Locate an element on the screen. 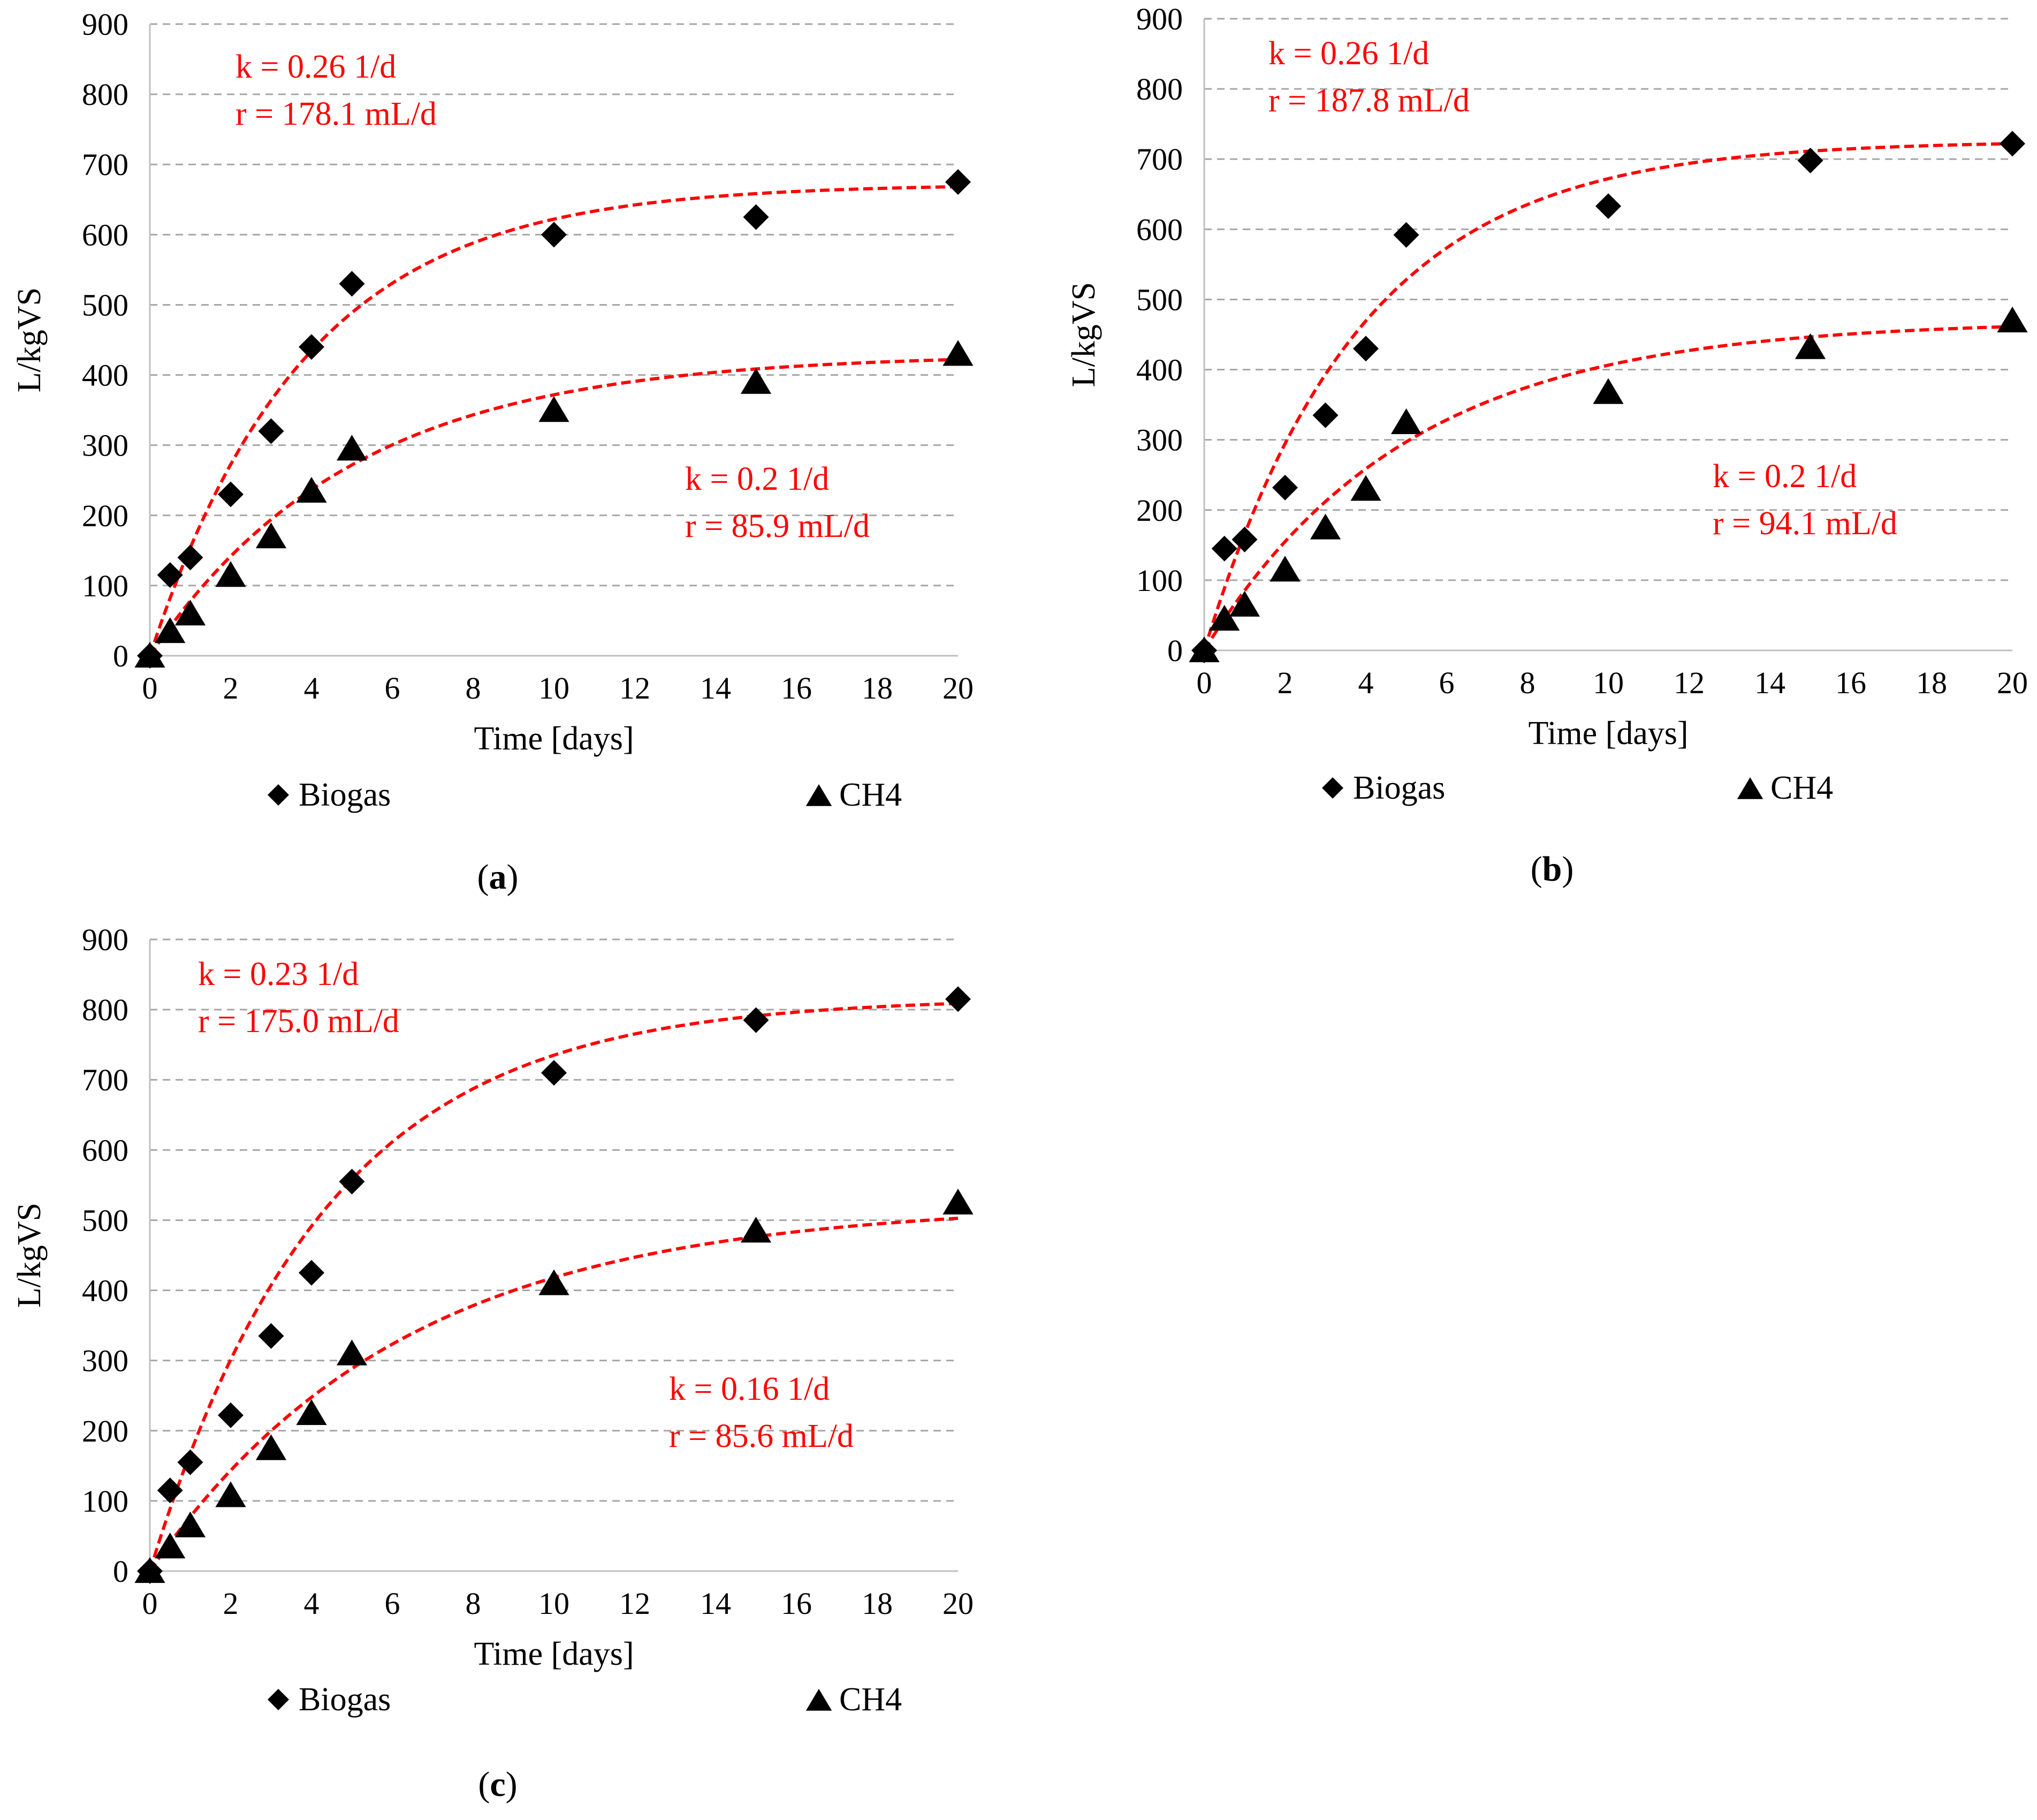  legend-marker-biogas is located at coordinates (278, 1699).